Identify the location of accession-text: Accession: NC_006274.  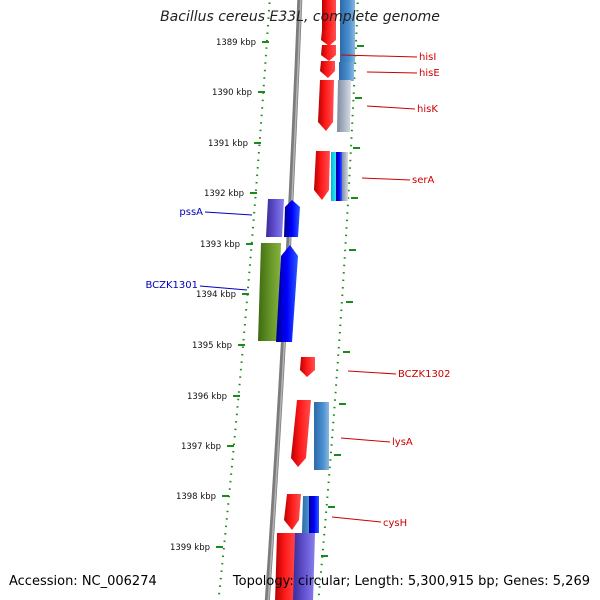
(83, 581).